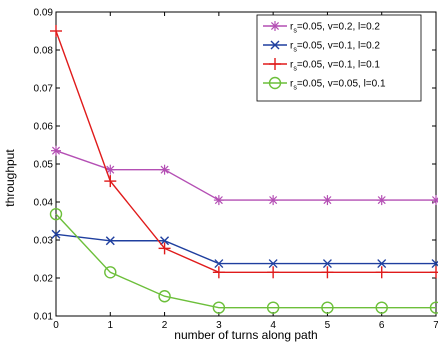 This screenshot has height=344, width=438. Describe the element at coordinates (165, 325) in the screenshot. I see `x-tick-label: 2` at that location.